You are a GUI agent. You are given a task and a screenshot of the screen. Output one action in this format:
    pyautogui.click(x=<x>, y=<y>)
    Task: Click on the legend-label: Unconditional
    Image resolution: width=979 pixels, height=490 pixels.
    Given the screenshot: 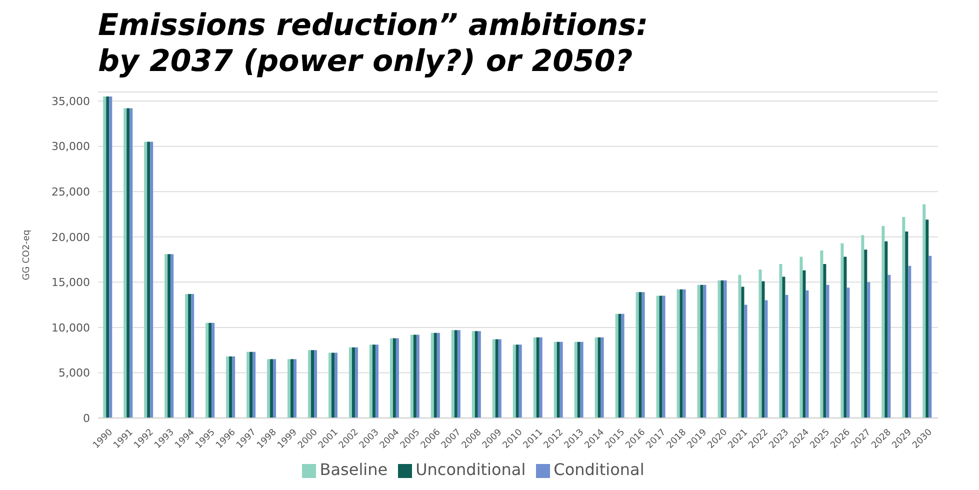 What is the action you would take?
    pyautogui.click(x=471, y=469)
    